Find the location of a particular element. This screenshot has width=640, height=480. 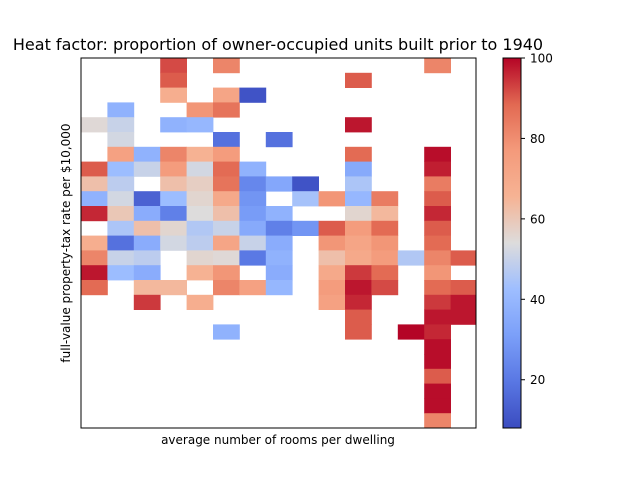

colorbar-tick-label: 60 is located at coordinates (537, 219).